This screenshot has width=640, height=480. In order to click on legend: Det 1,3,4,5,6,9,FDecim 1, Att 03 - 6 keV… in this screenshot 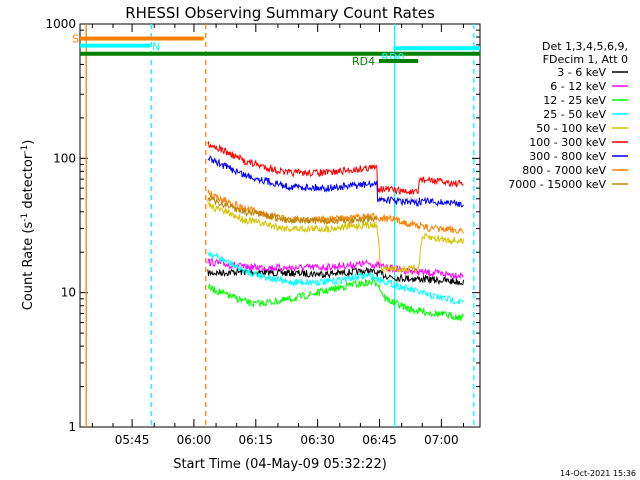, I will do `click(568, 115)`.